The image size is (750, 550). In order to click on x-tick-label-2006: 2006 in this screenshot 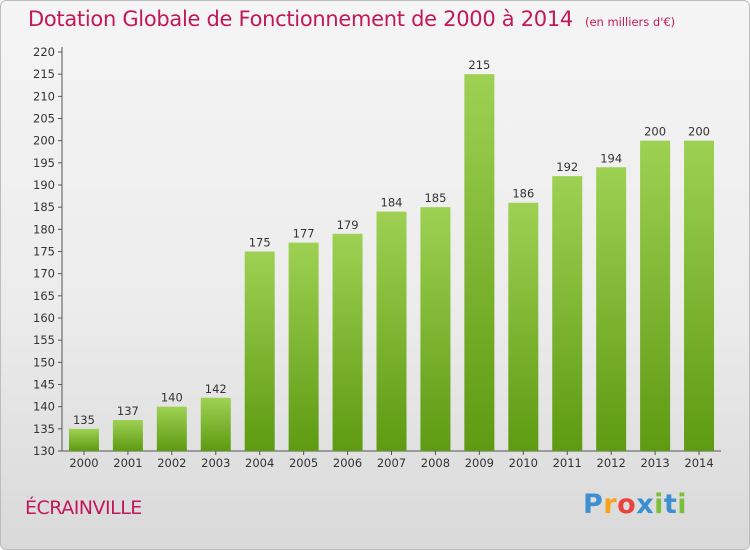, I will do `click(347, 463)`.